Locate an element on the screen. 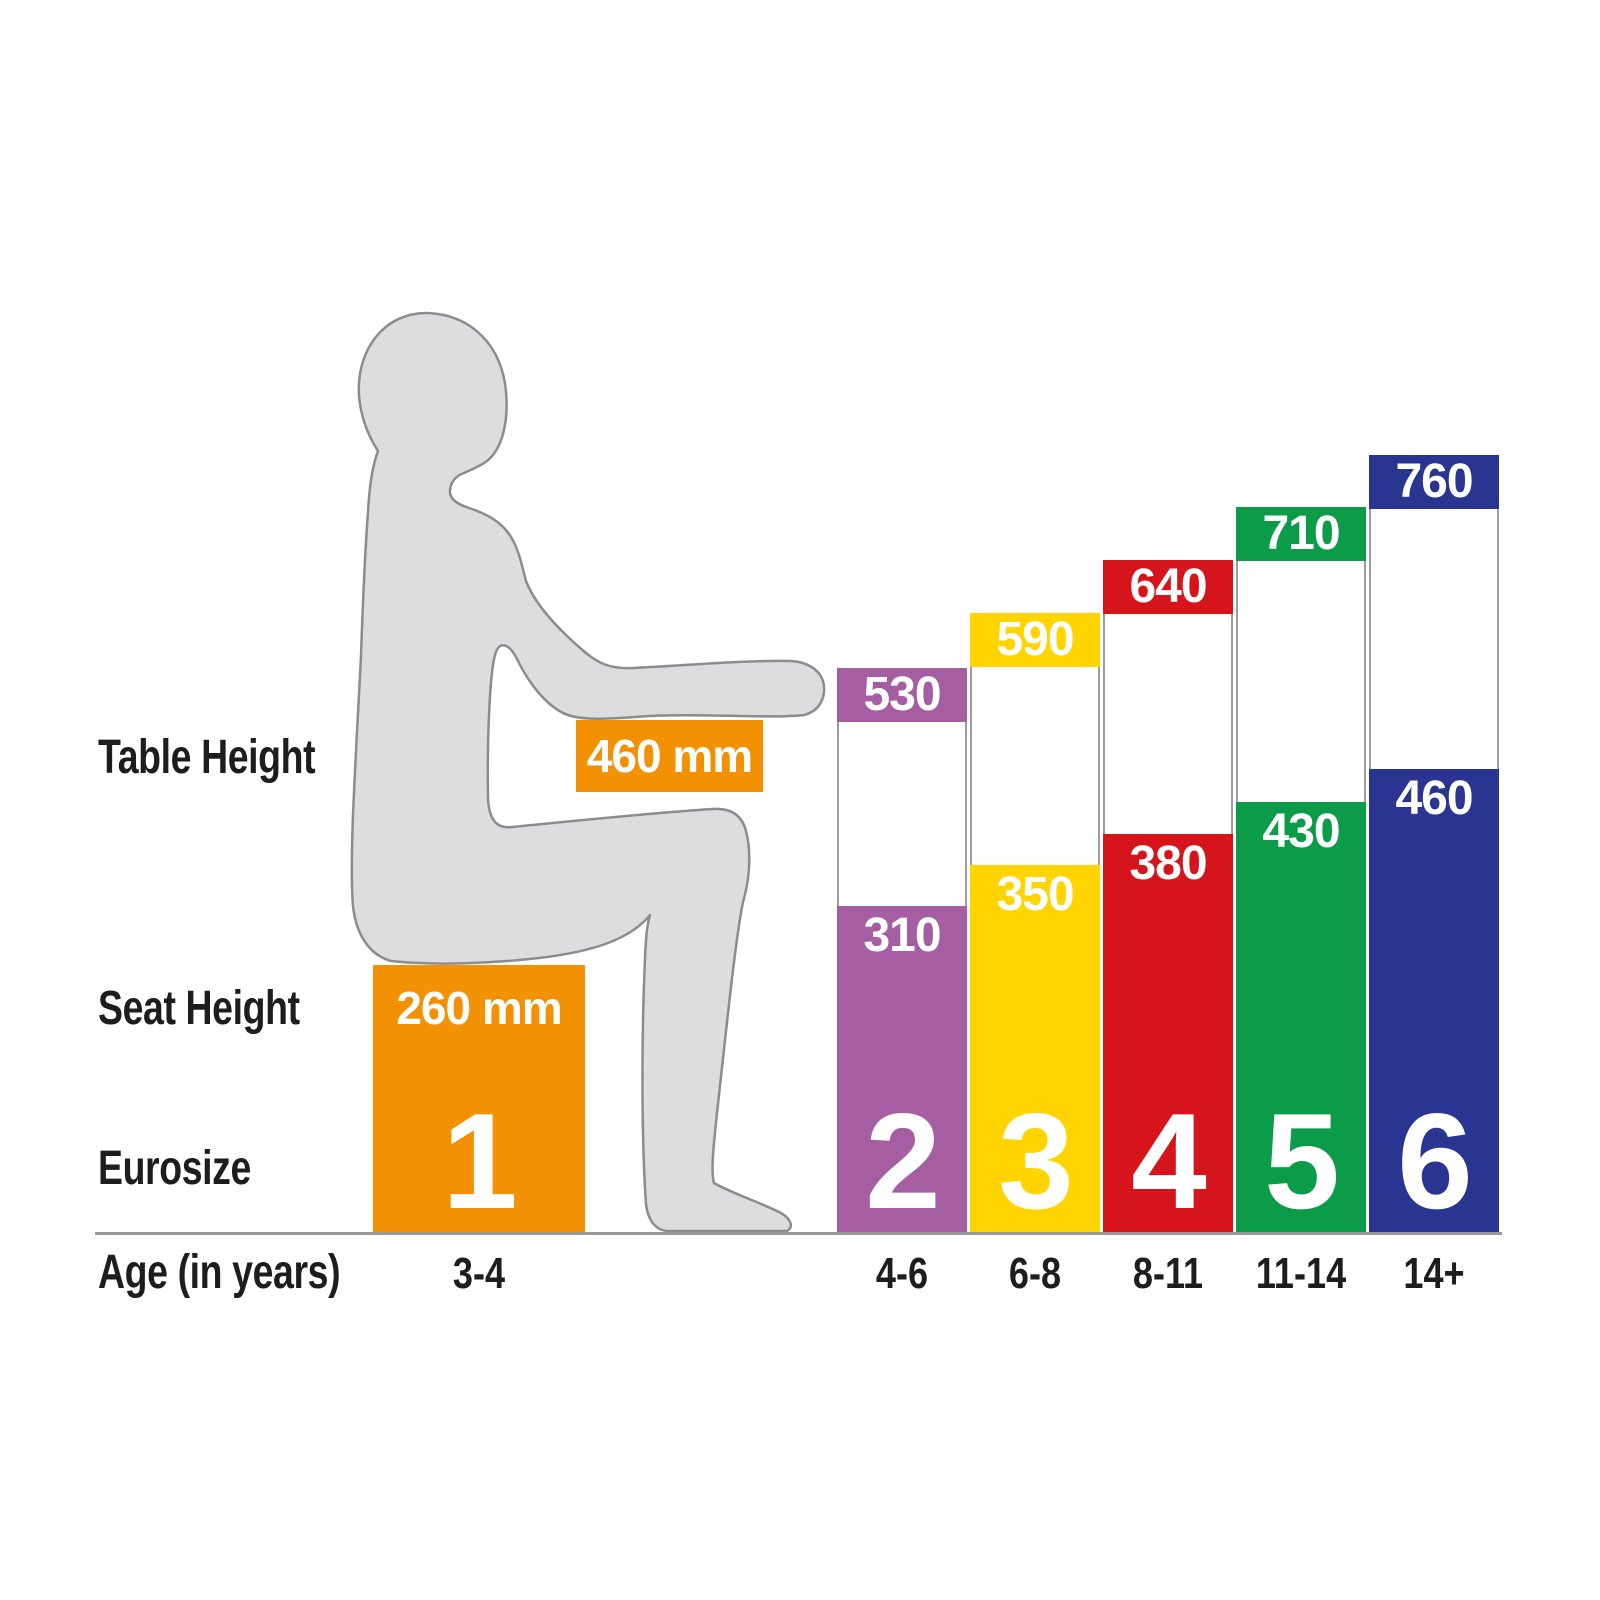 This screenshot has width=1600, height=1600. size-4-column-gap is located at coordinates (1168, 724).